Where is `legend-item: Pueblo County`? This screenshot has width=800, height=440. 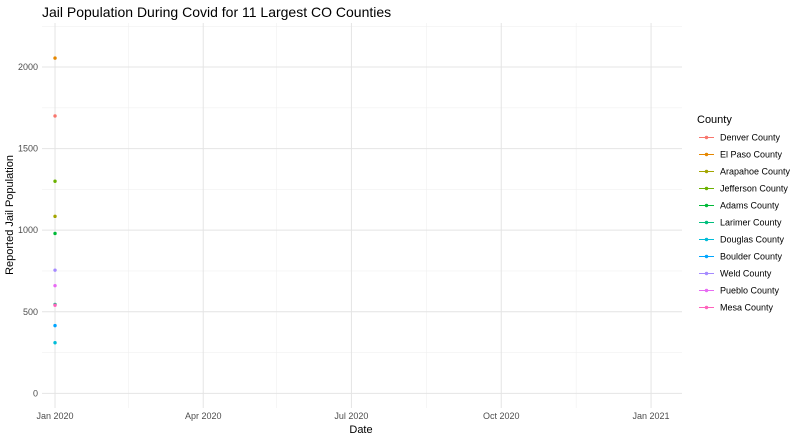 legend-item: Pueblo County is located at coordinates (739, 291).